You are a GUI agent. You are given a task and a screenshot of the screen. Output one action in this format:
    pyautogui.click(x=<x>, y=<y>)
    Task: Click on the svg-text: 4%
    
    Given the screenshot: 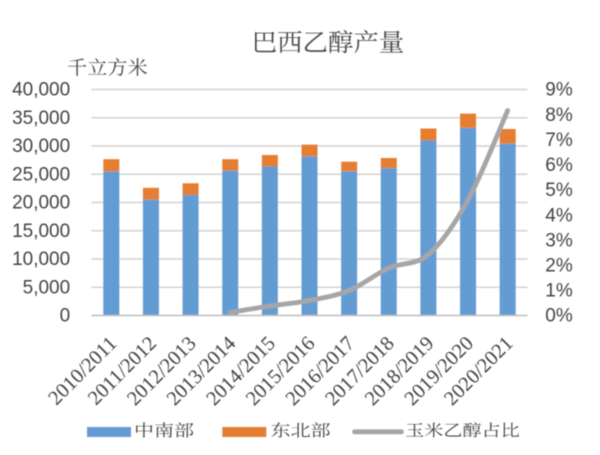 What is the action you would take?
    pyautogui.click(x=559, y=215)
    